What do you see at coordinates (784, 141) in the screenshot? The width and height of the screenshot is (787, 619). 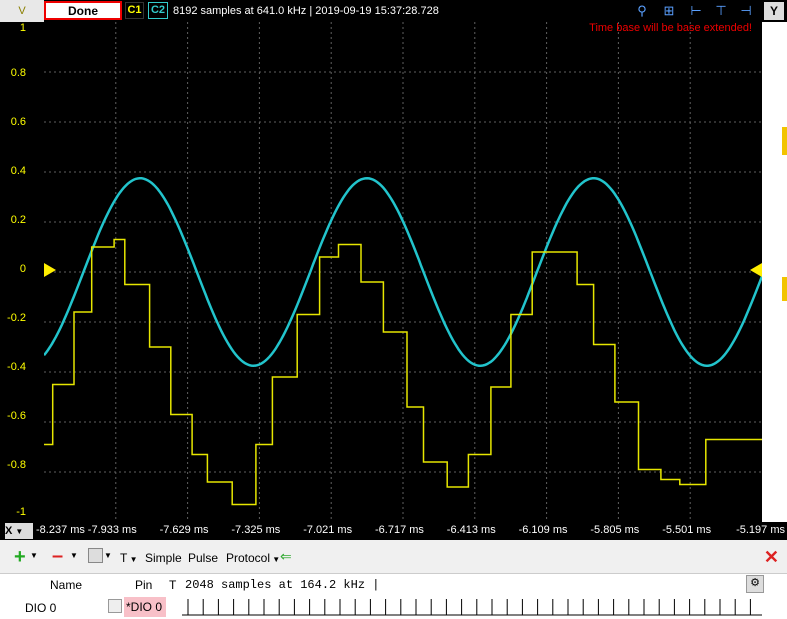 I see `channel-tab-yellow` at bounding box center [784, 141].